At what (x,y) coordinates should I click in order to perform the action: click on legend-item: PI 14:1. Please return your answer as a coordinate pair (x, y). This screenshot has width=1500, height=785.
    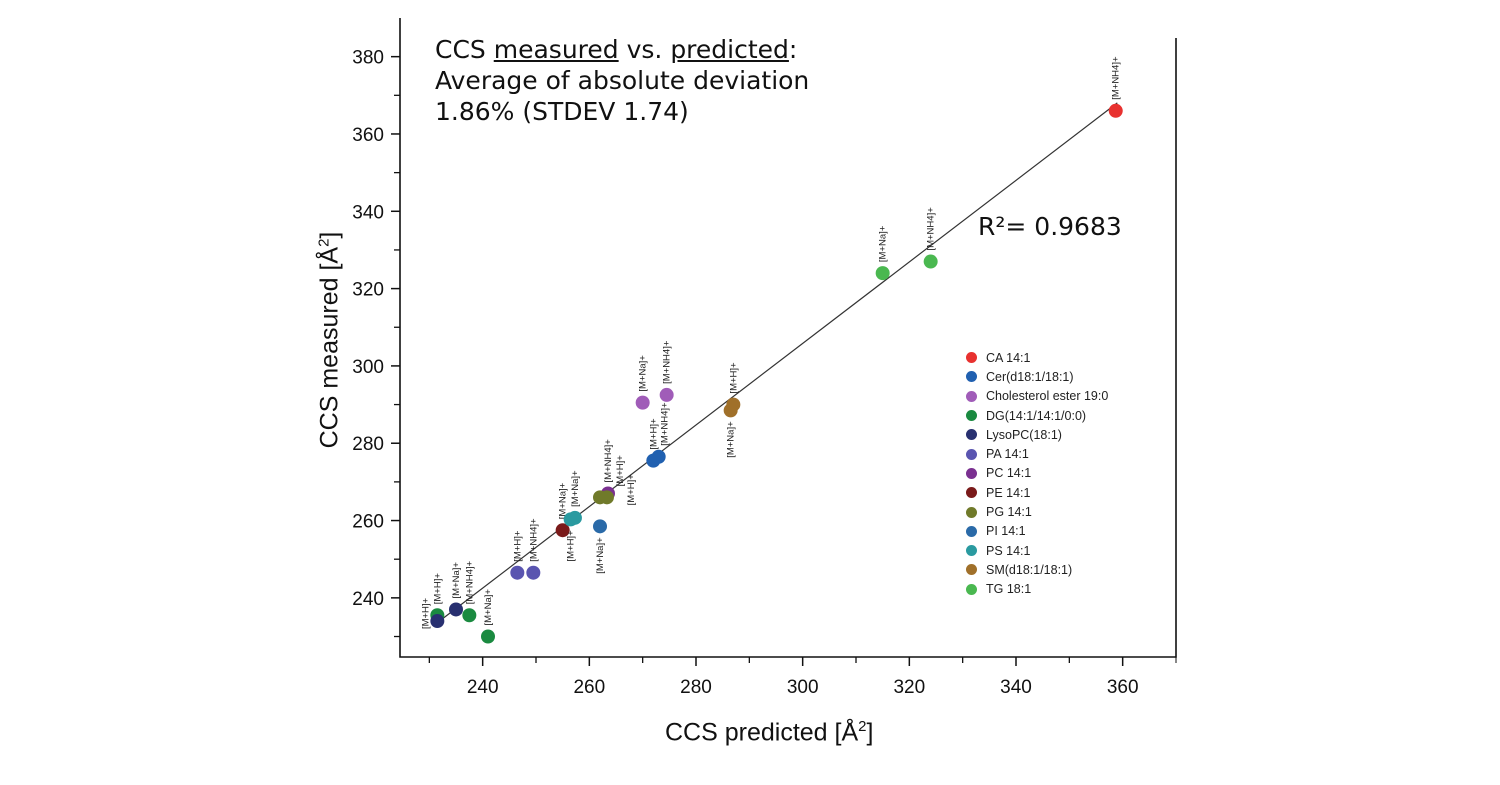
    Looking at the image, I should click on (1037, 531).